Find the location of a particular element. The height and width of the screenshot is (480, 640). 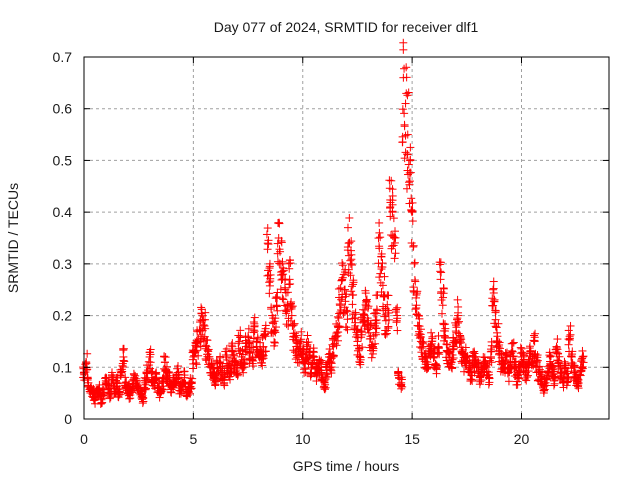

y-tick-label: 0.6 is located at coordinates (63, 109).